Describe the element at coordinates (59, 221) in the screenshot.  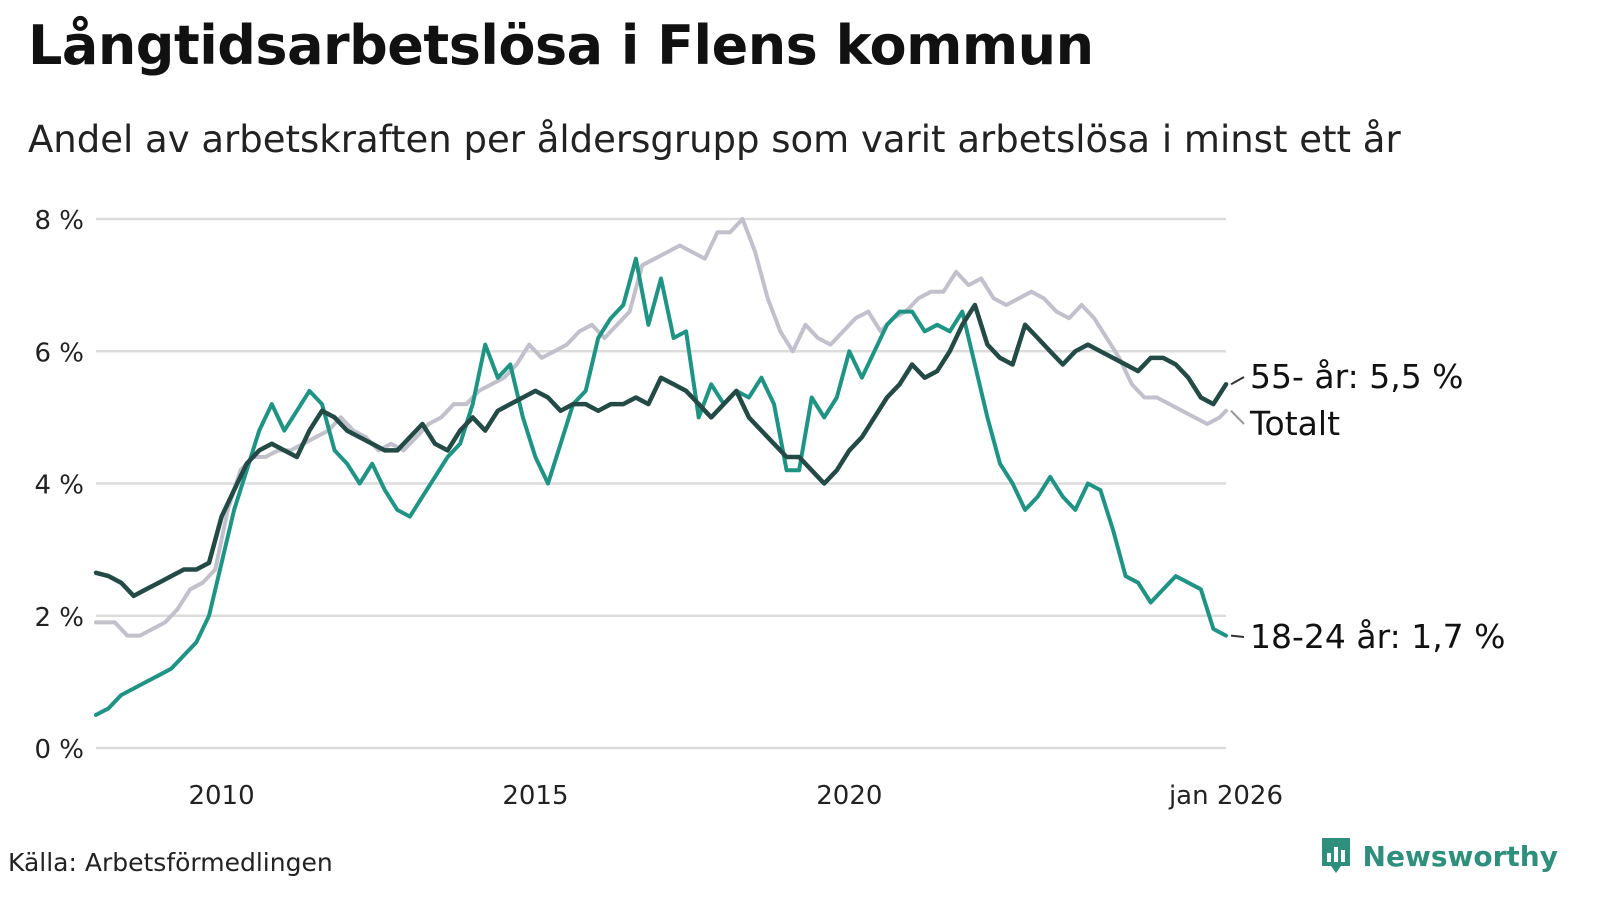
I see `y-tick-label: 8 %` at that location.